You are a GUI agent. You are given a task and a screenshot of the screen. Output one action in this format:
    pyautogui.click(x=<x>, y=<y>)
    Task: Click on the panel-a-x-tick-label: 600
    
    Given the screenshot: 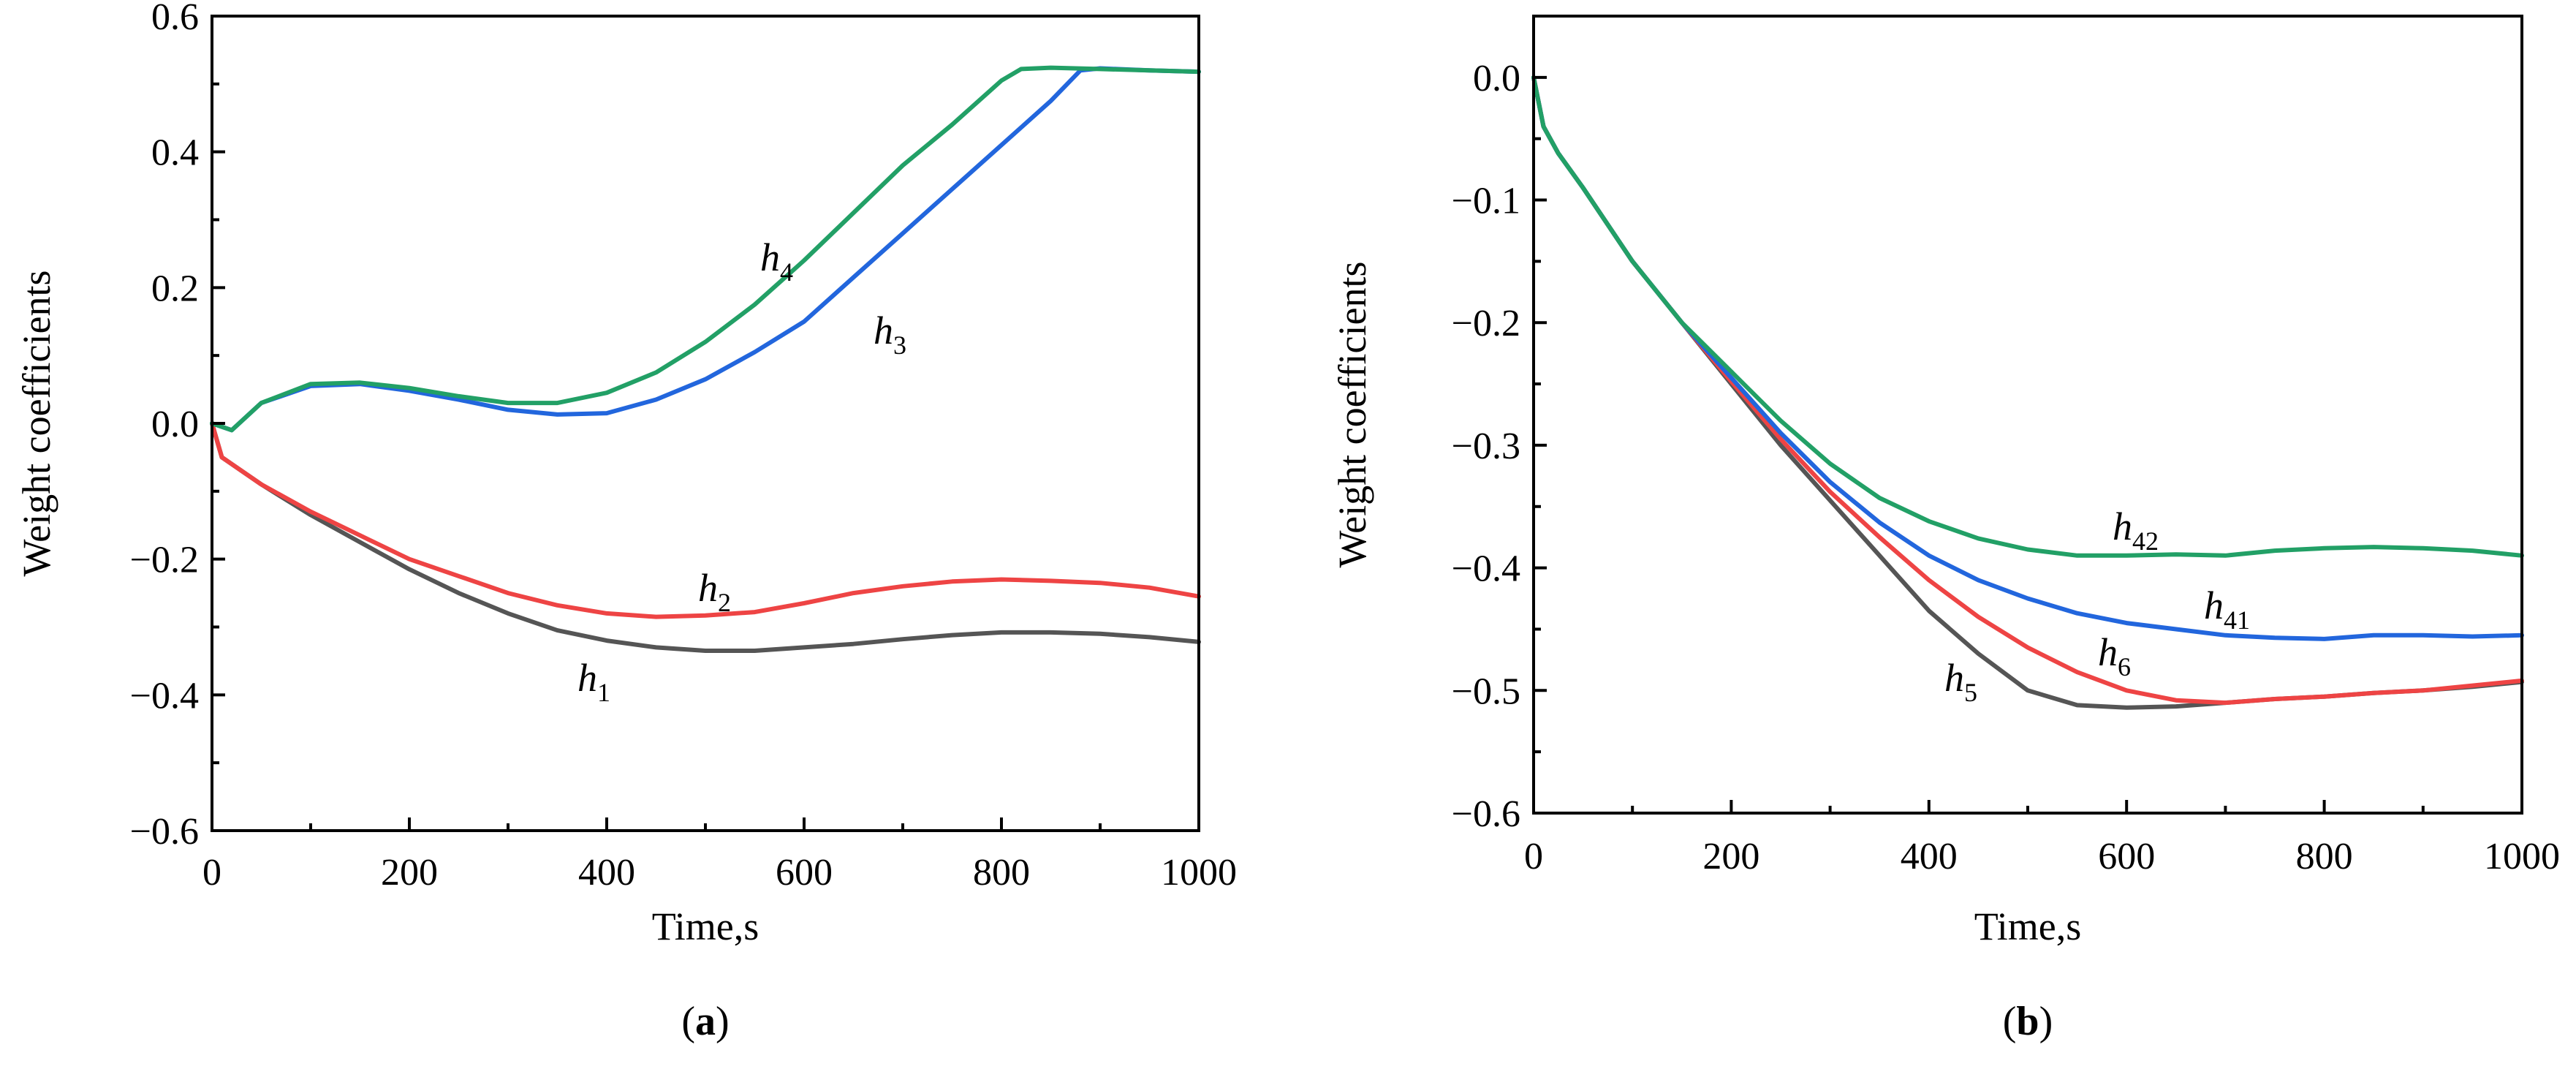 What is the action you would take?
    pyautogui.click(x=804, y=873)
    